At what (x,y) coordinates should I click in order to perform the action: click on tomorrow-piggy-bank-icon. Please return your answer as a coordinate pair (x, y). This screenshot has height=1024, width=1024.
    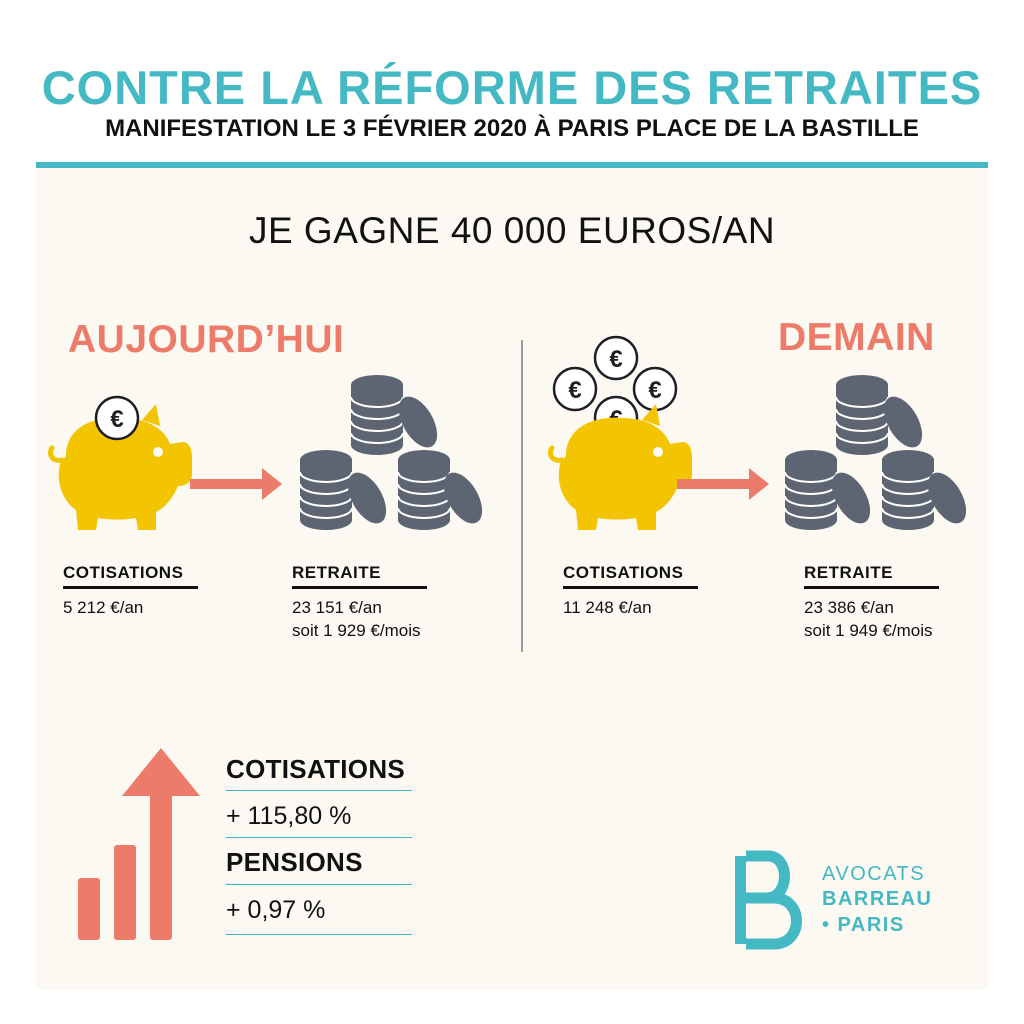
    Looking at the image, I should click on (621, 467).